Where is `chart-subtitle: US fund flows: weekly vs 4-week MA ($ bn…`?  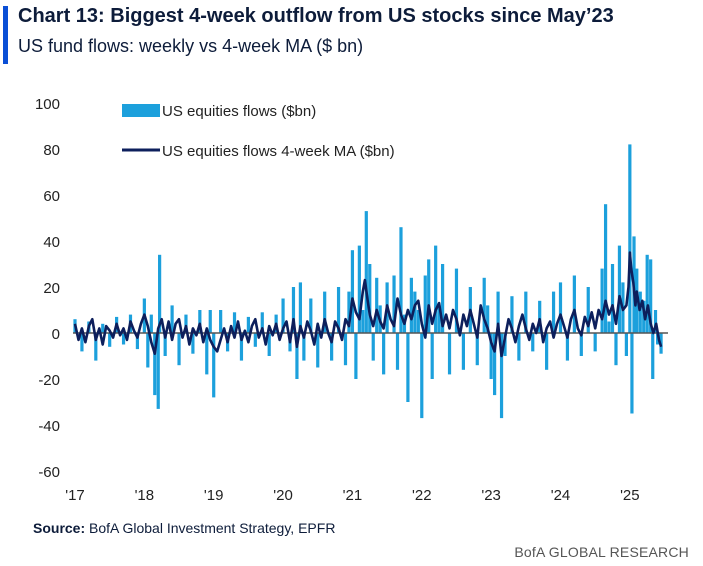
chart-subtitle: US fund flows: weekly vs 4-week MA ($ bn… is located at coordinates (191, 46).